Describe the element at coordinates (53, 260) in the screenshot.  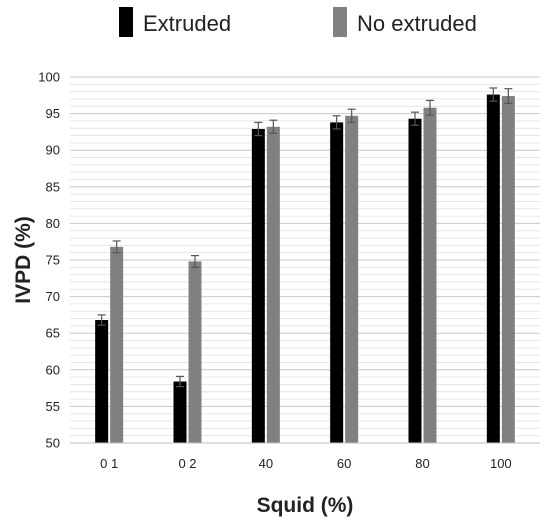
I see `y-tick-label: 75` at that location.